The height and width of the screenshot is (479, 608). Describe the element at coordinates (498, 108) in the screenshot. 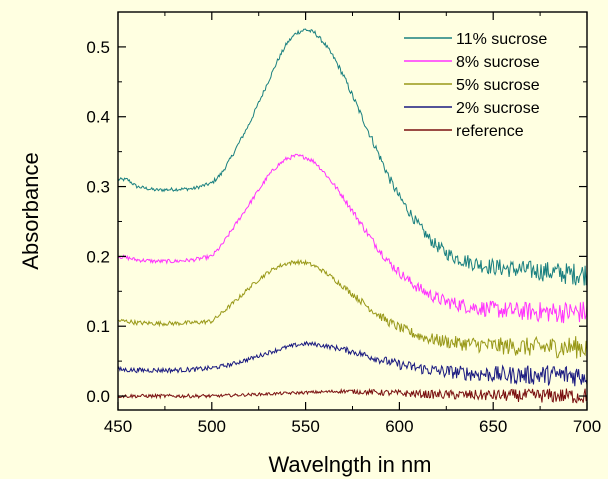

I see `legend-label: 2% sucrose` at that location.